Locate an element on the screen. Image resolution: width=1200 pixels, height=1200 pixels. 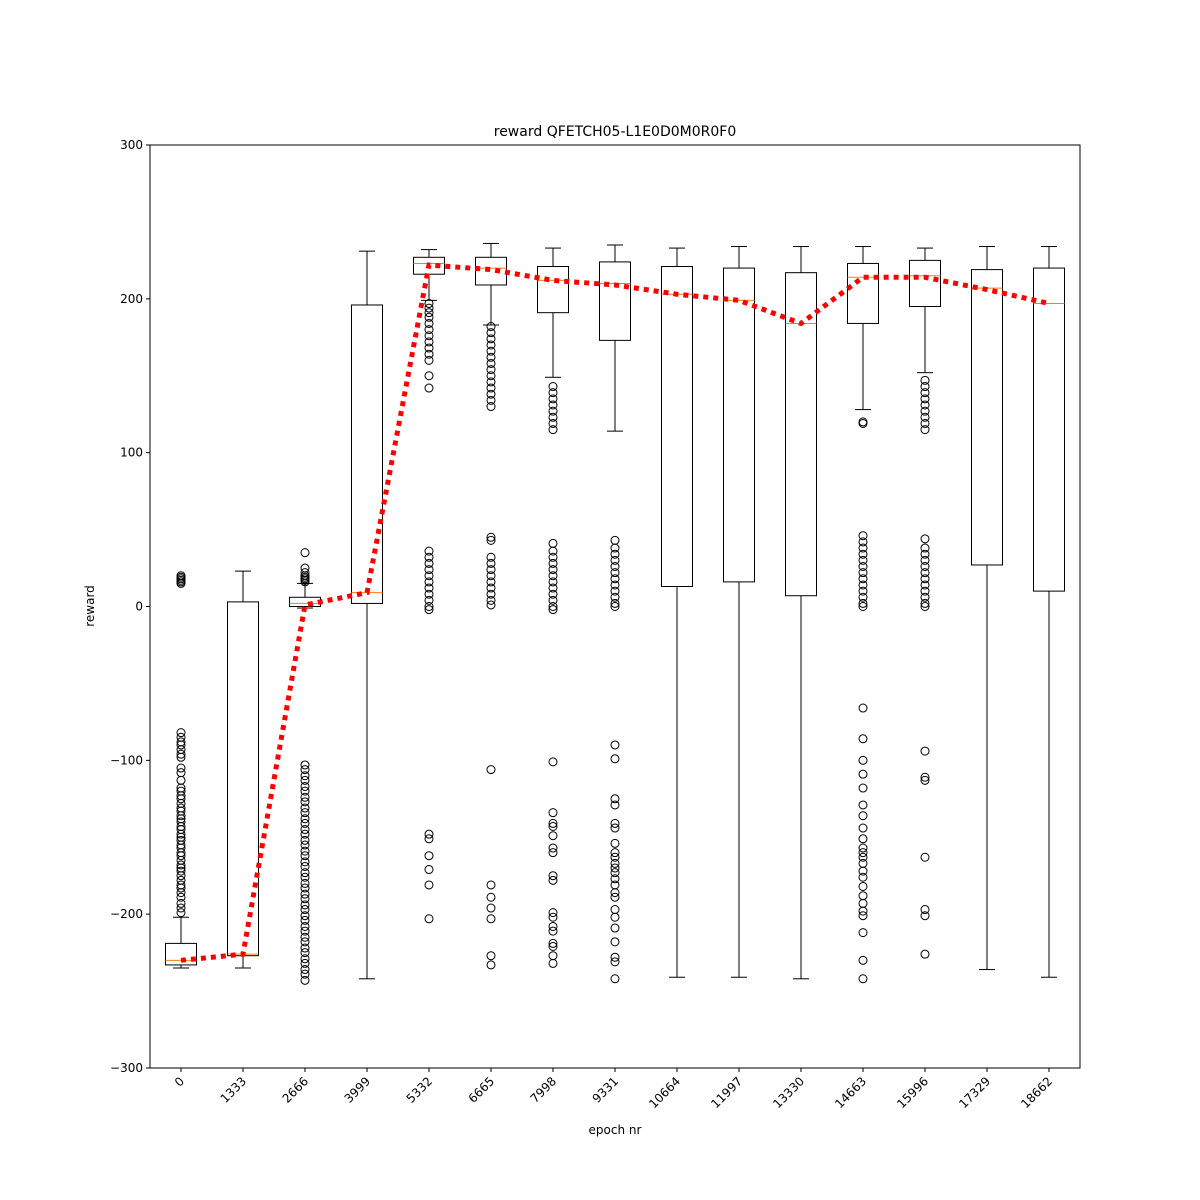
y-axis-label: reward is located at coordinates (90, 606).